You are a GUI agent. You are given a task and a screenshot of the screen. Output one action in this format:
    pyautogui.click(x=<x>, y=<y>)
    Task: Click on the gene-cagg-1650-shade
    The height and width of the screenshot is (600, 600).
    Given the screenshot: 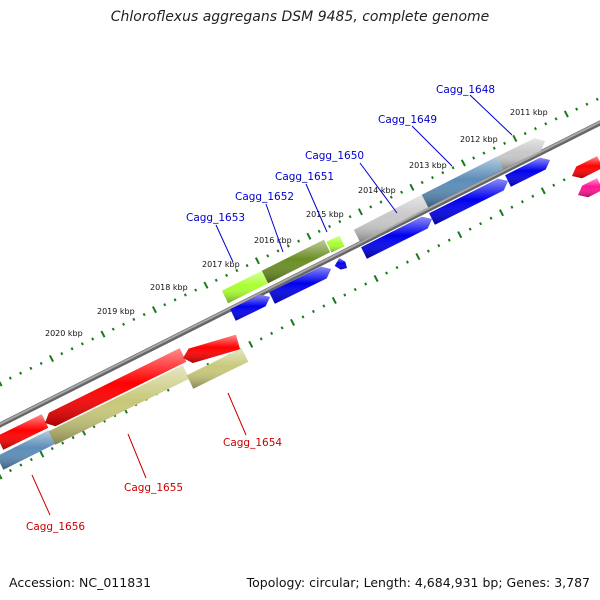 What is the action you would take?
    pyautogui.click(x=391, y=218)
    